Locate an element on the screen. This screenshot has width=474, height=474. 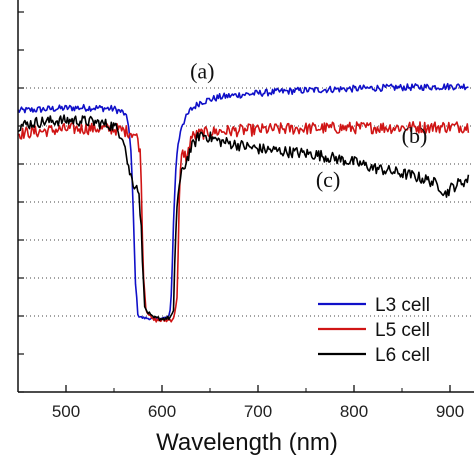
annotation-0: (a) is located at coordinates (202, 71).